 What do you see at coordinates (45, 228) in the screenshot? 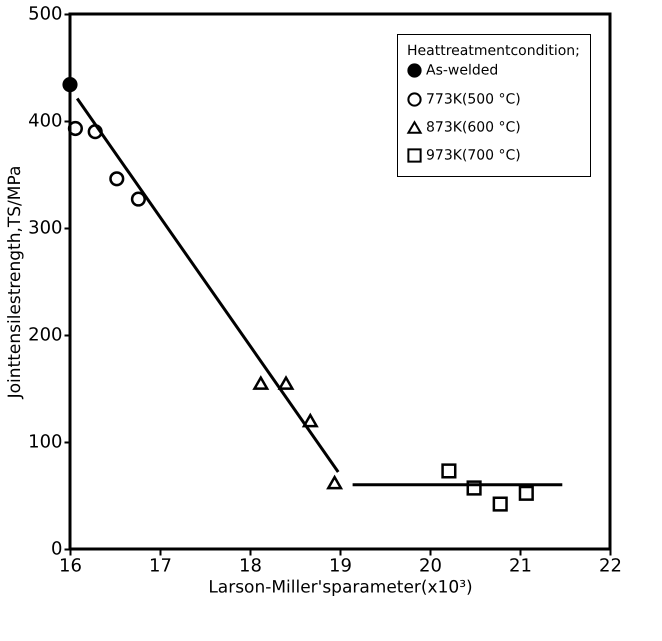
I see `y-tick-label: 300` at bounding box center [45, 228].